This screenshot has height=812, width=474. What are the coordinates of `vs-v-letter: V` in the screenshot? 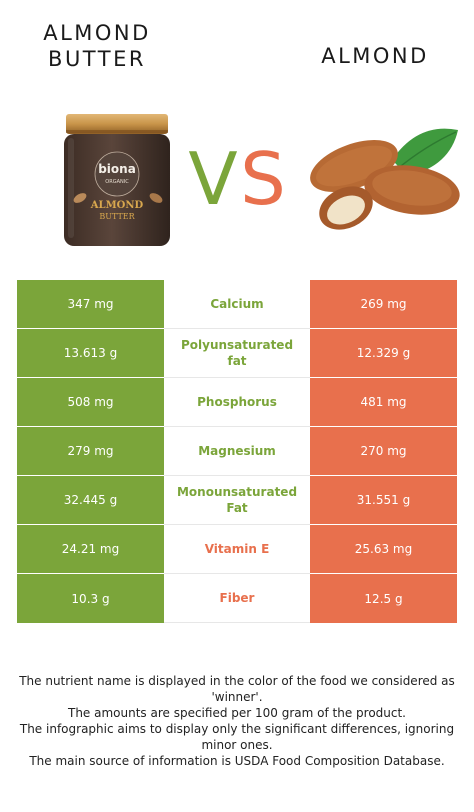 It's located at (212, 178).